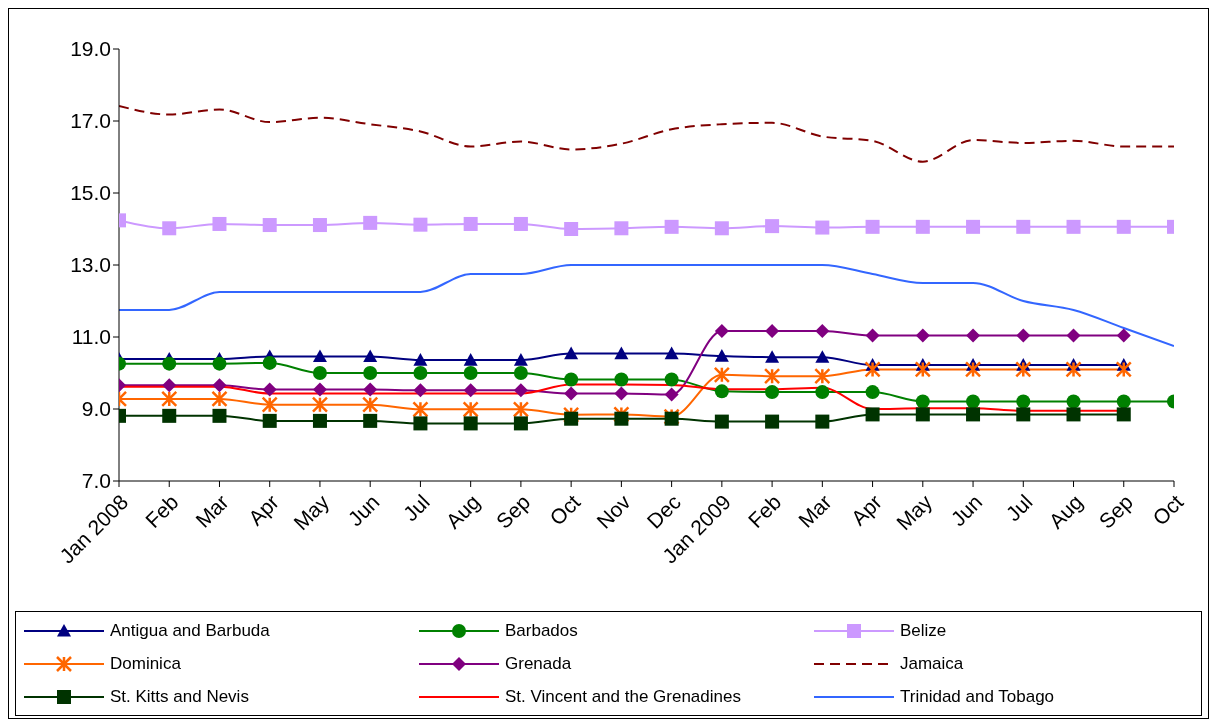 This screenshot has height=719, width=1215. I want to click on legend-label: Dominica, so click(145, 663).